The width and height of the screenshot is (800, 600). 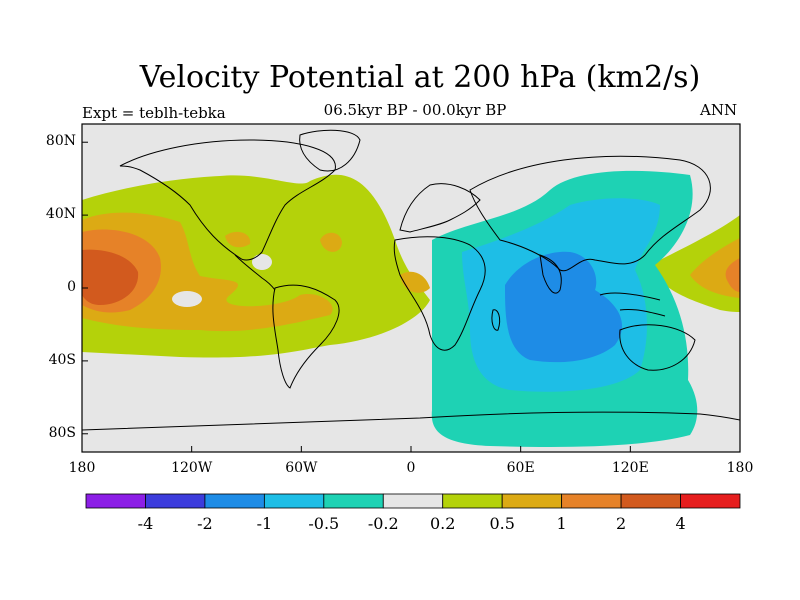 I want to click on y-tick-label: 0, so click(x=71, y=287).